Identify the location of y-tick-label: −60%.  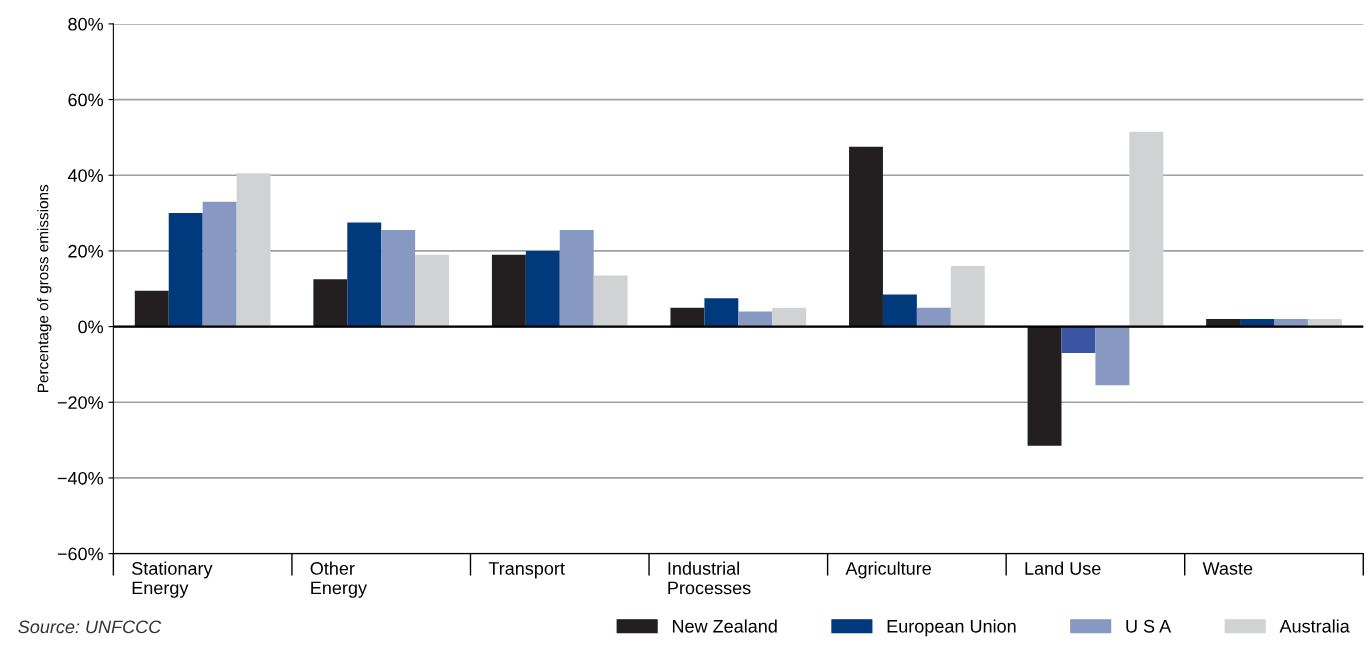
(80, 554).